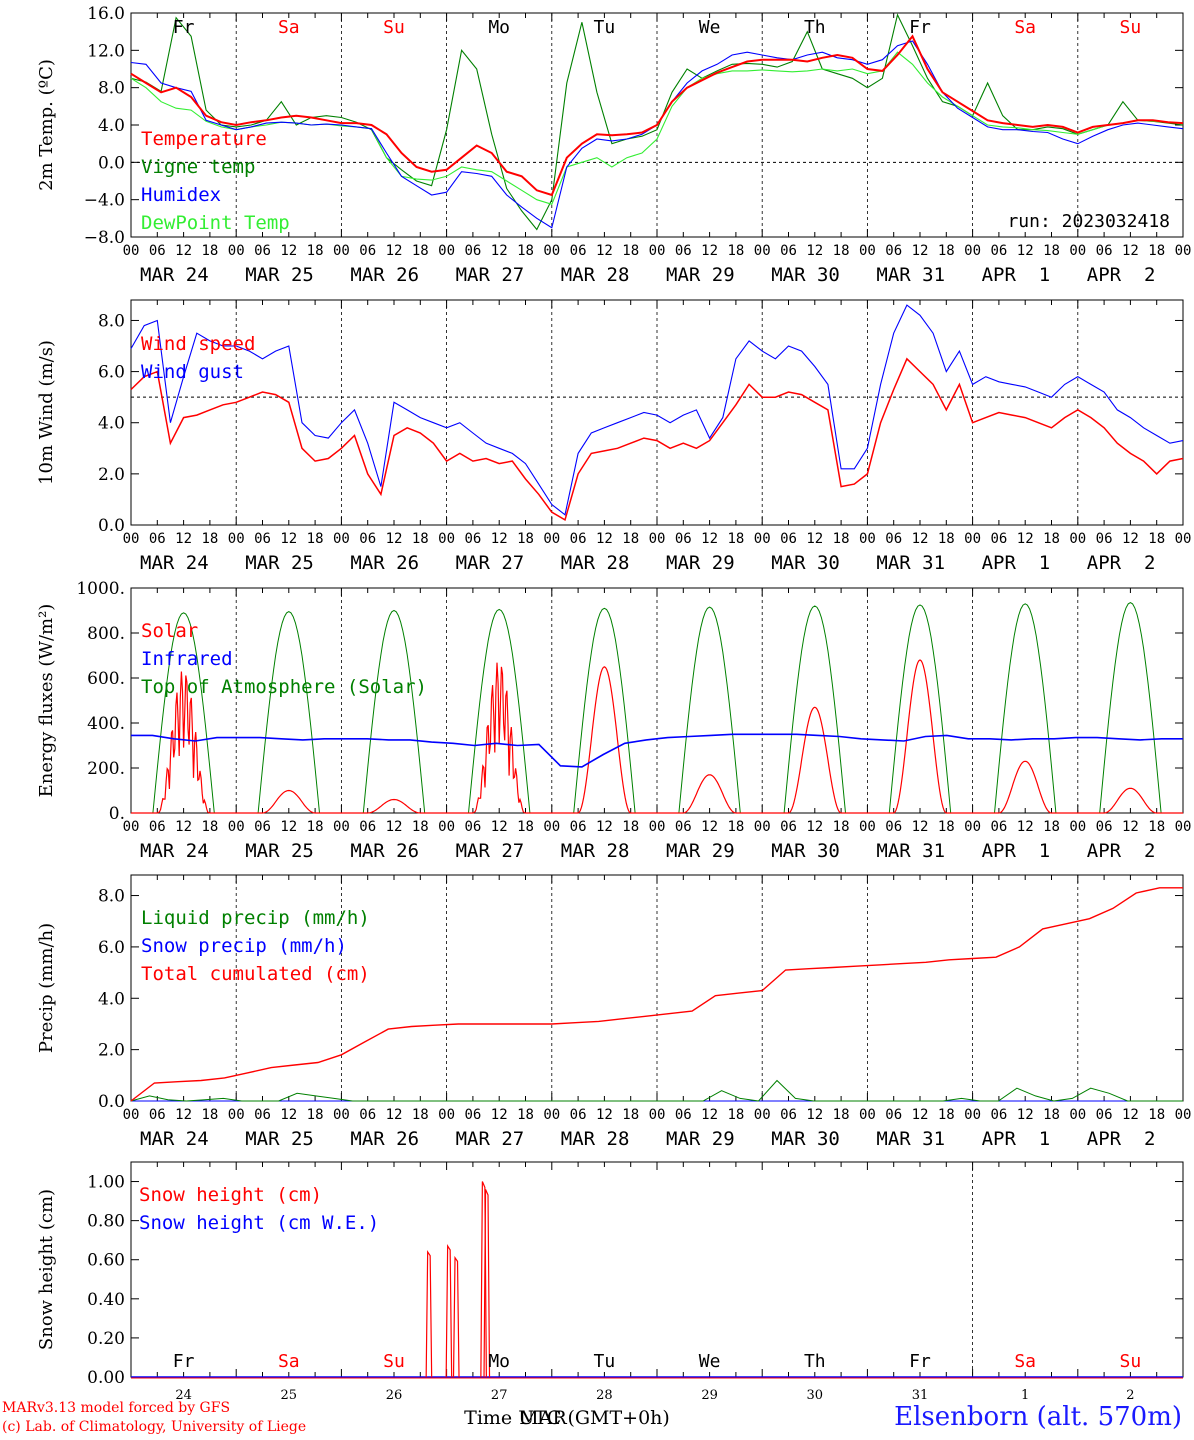 Image resolution: width=1194 pixels, height=1440 pixels. Describe the element at coordinates (106, 1300) in the screenshot. I see `y-tick-label: 0.40` at that location.